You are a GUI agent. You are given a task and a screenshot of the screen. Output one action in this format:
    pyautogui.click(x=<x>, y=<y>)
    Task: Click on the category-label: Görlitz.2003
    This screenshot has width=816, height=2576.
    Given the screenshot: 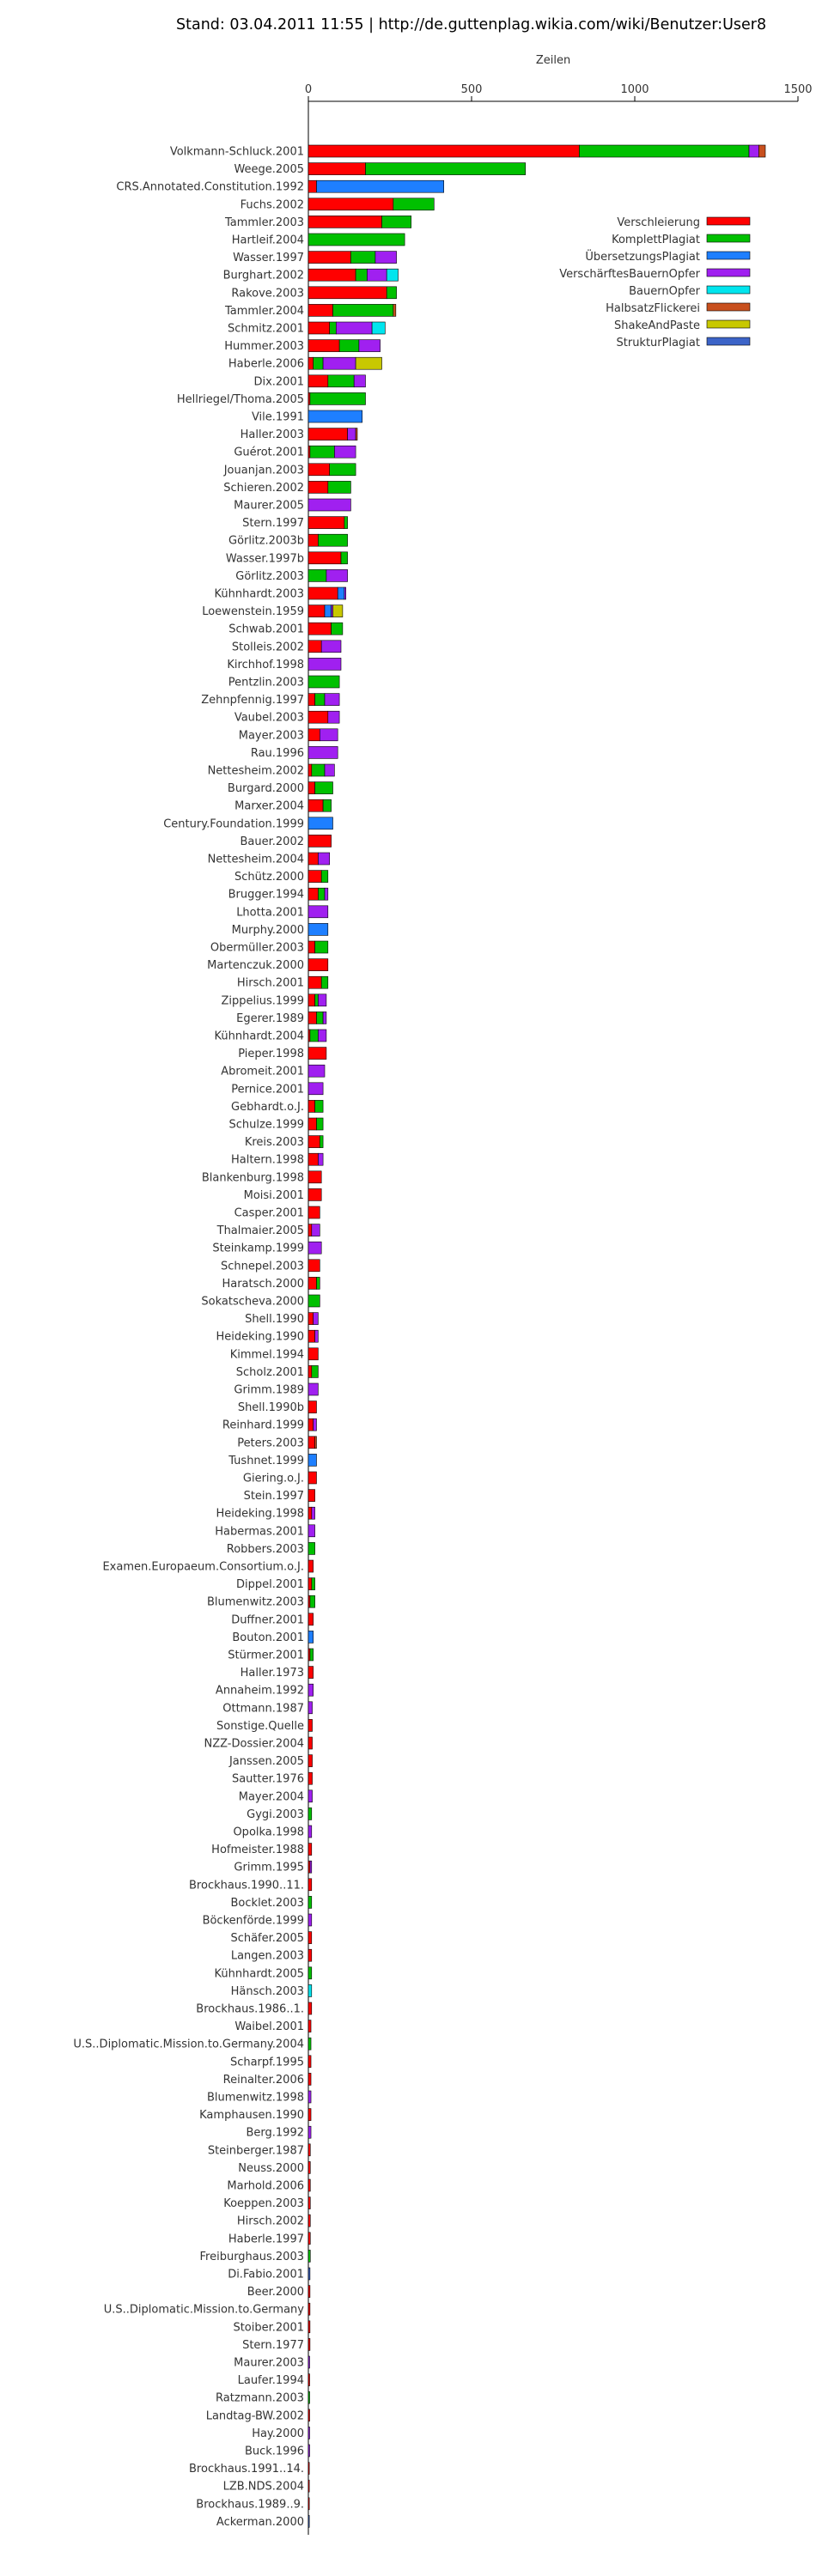 What is the action you would take?
    pyautogui.click(x=269, y=576)
    